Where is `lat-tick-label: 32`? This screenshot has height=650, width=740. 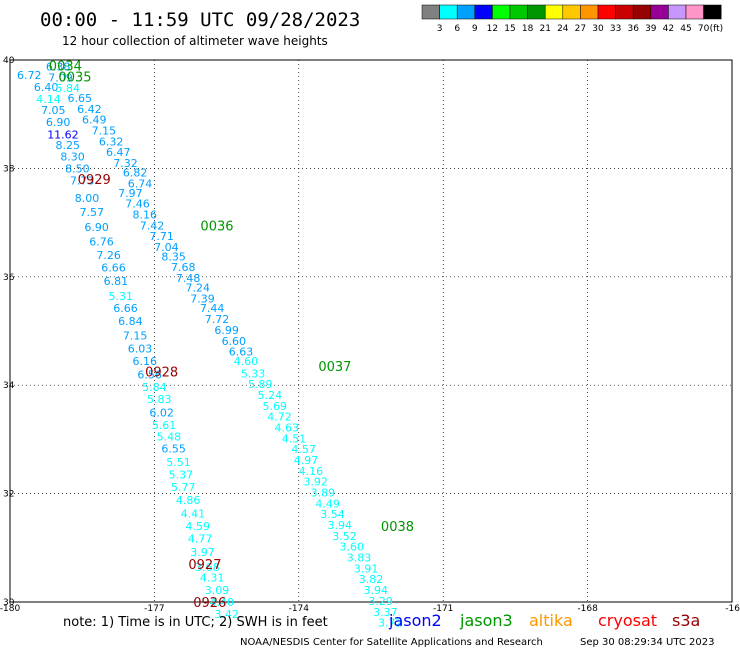 lat-tick-label: 32 is located at coordinates (8, 495).